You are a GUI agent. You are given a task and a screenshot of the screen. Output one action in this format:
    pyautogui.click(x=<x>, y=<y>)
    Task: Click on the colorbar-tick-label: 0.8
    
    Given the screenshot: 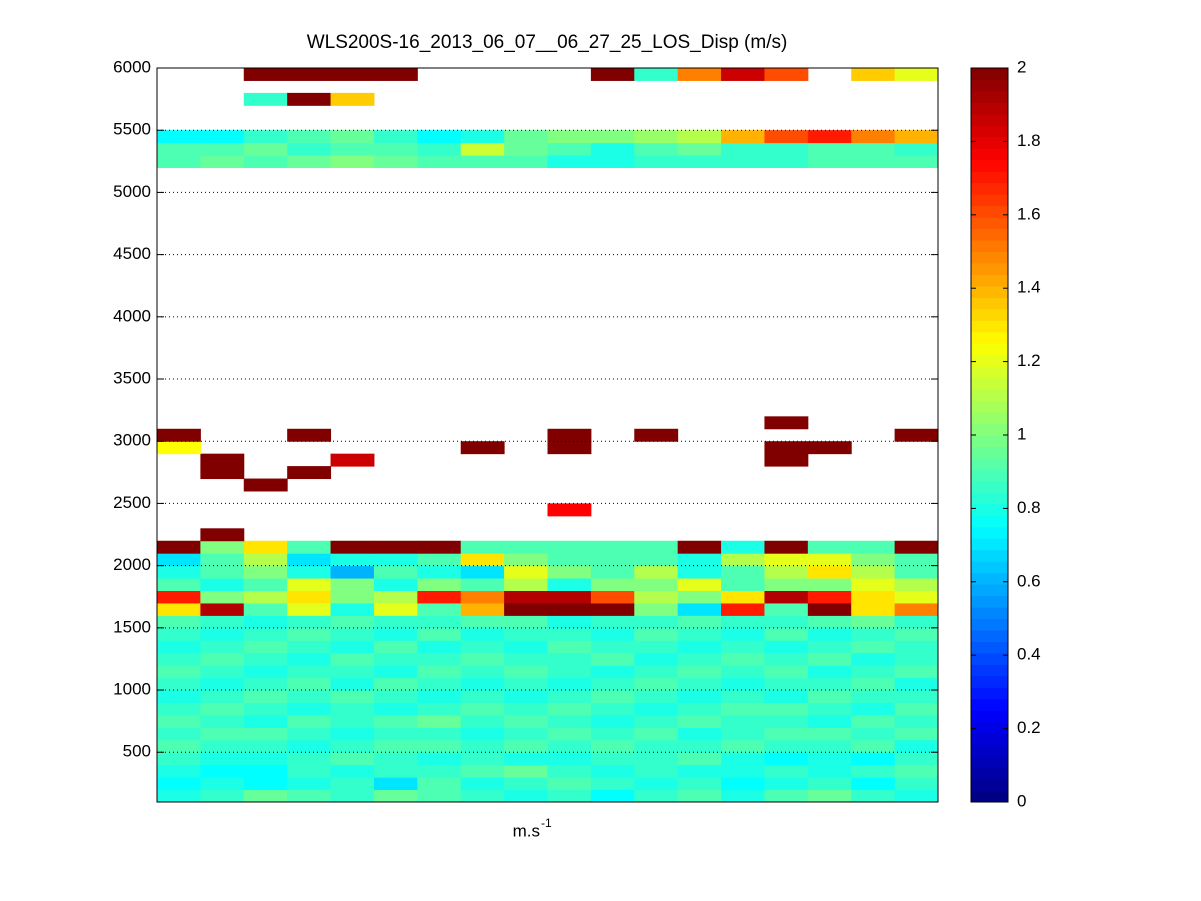 What is the action you would take?
    pyautogui.click(x=1029, y=507)
    